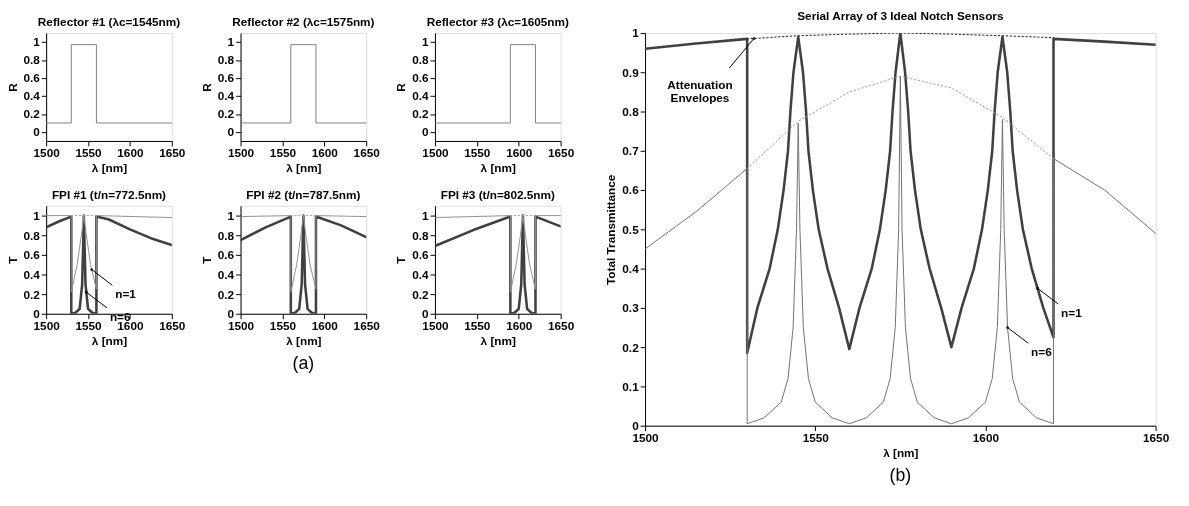 The image size is (1189, 506). Describe the element at coordinates (700, 91) in the screenshot. I see `annotation: Attenuation Envelopes` at that location.